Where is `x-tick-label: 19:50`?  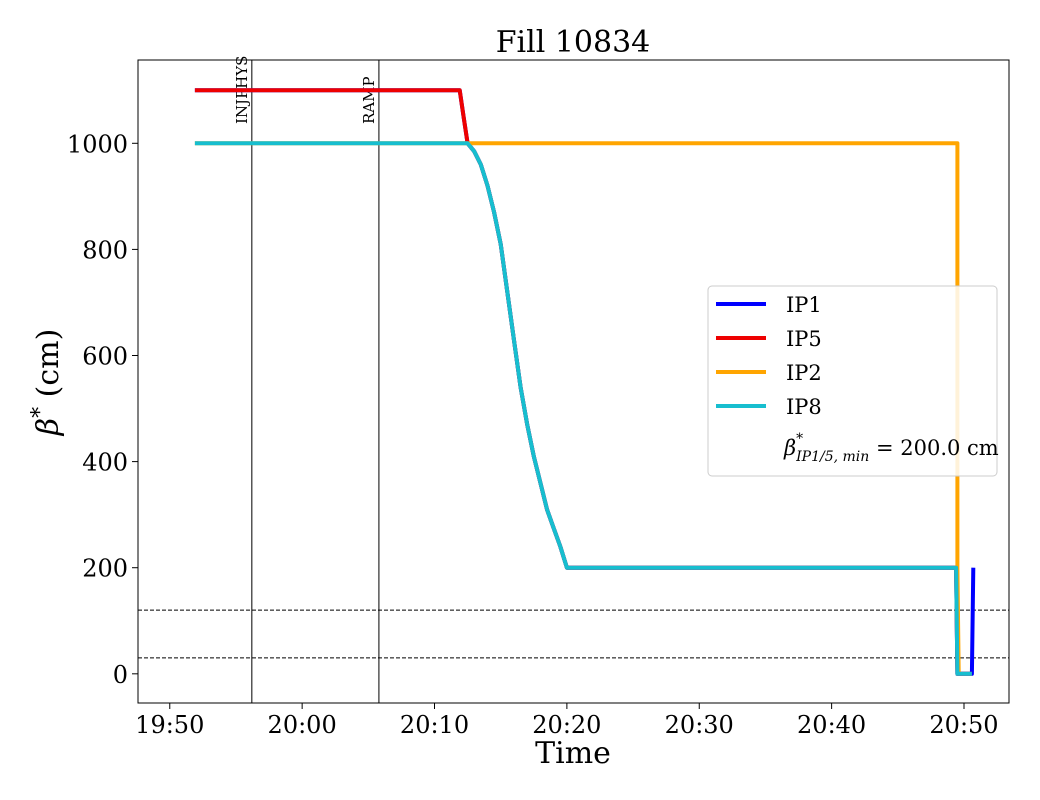 x-tick-label: 19:50 is located at coordinates (169, 725).